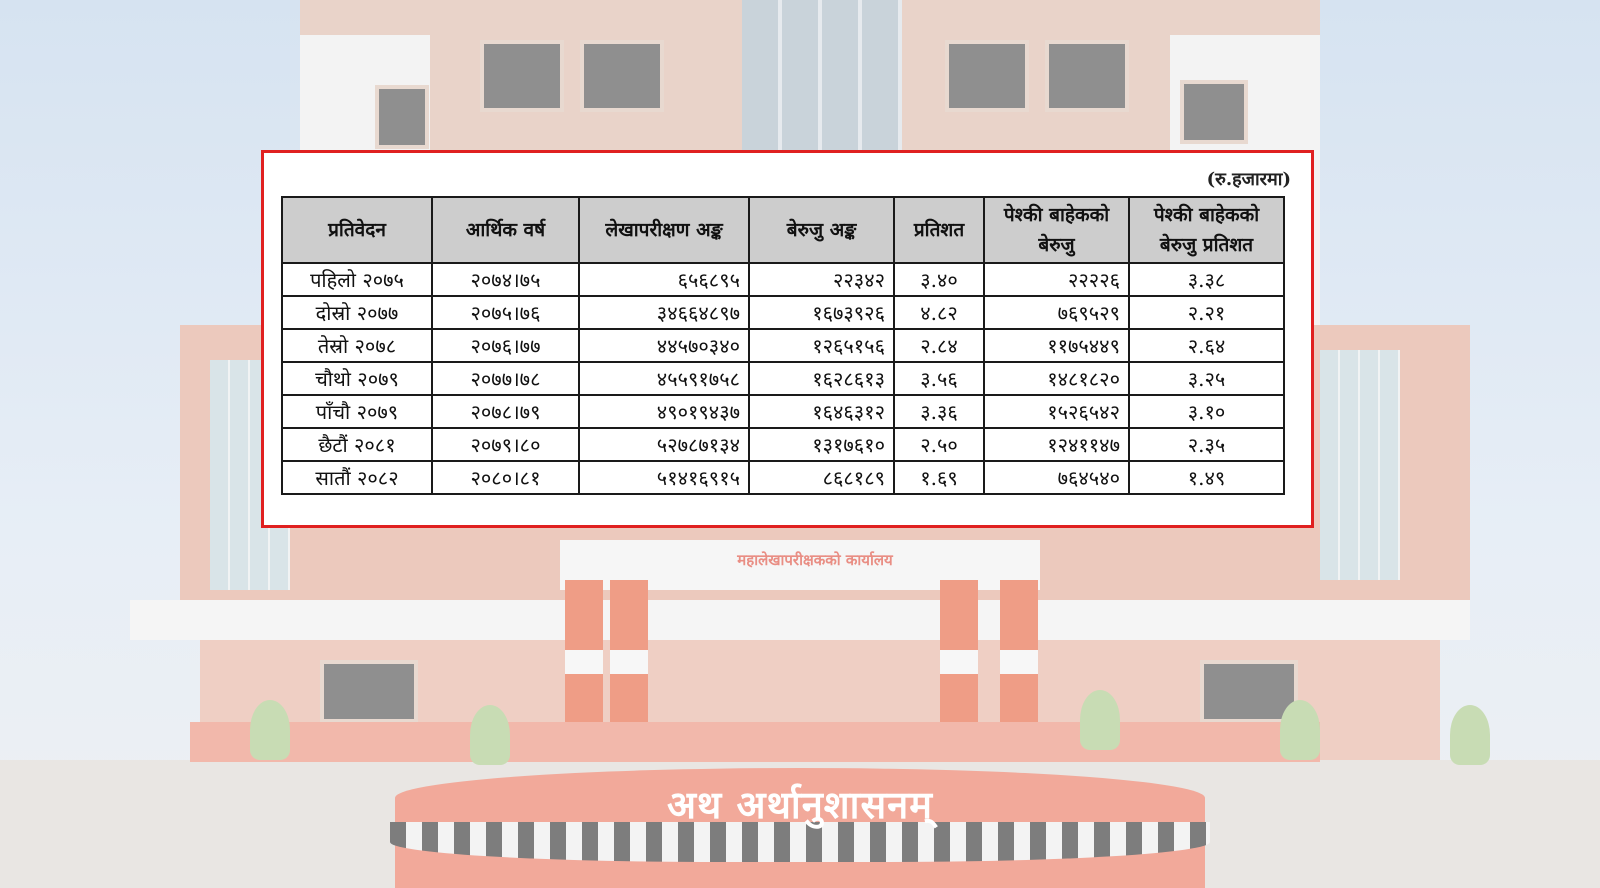 This screenshot has height=888, width=1600. What do you see at coordinates (505, 411) in the screenshot?
I see `cell-fiscal-year: २०७८।७९` at bounding box center [505, 411].